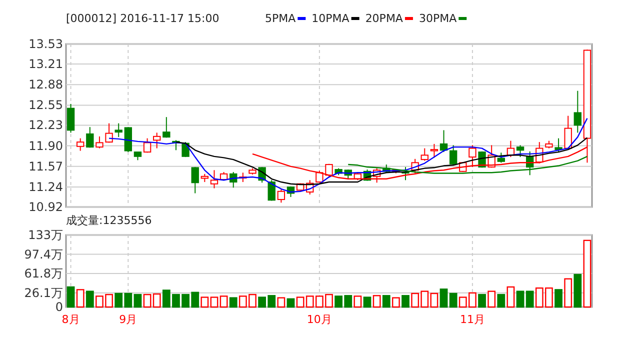  Describe the element at coordinates (45, 85) in the screenshot. I see `y-tick-label: 12.88` at that location.